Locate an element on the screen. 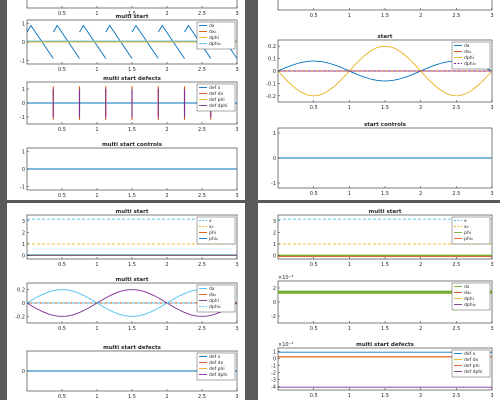 This screenshot has height=400, width=500. legend-label: x is located at coordinates (210, 221).